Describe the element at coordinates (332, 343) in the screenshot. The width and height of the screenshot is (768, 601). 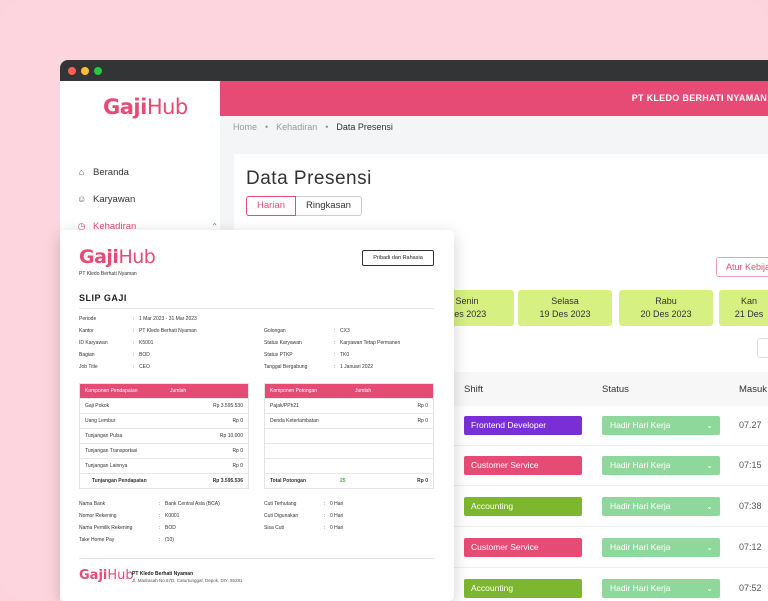
I see `info-status-karyawan: Status Karyawan: Karyawan Tetap Permanen` at that location.